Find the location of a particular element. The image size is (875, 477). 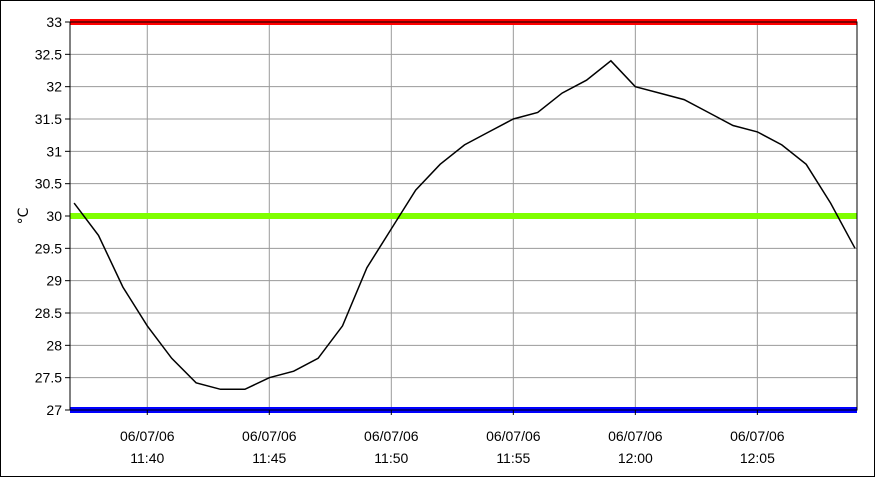

y-tick-label: 28.5 is located at coordinates (48, 313).